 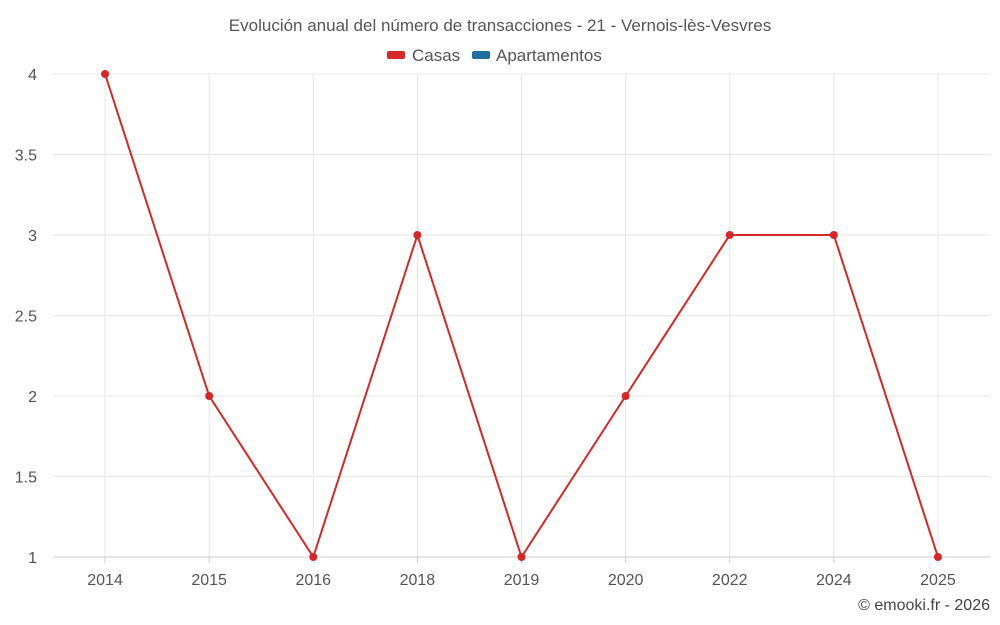 I want to click on x-tick-label: 2018, so click(x=418, y=580).